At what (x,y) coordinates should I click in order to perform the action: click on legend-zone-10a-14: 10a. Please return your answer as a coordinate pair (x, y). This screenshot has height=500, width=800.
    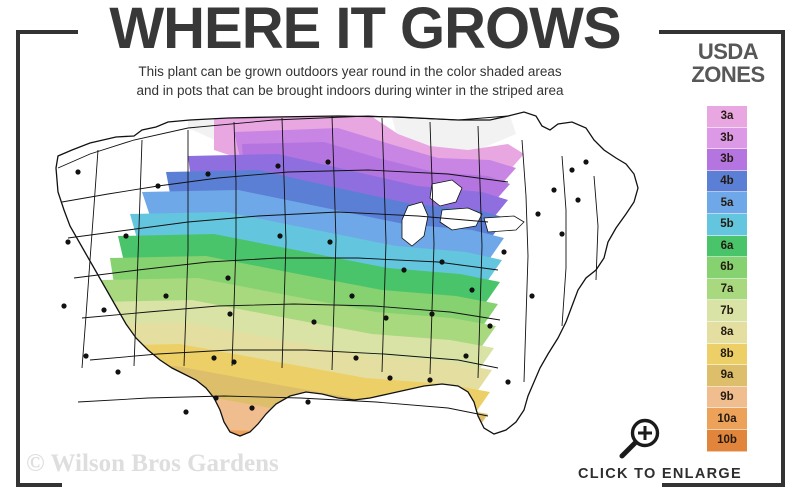
    Looking at the image, I should click on (727, 419).